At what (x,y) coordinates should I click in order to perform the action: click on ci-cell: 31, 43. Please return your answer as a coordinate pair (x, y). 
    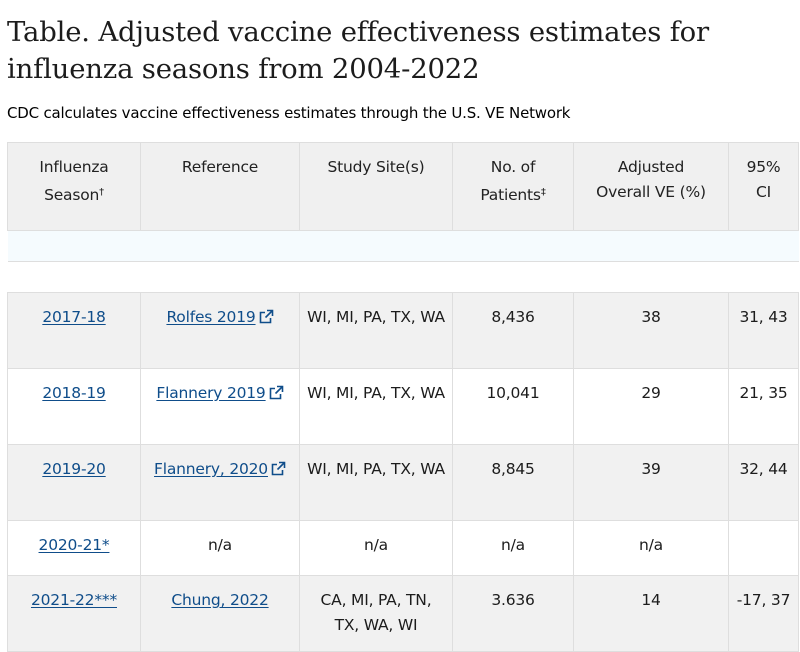
    Looking at the image, I should click on (763, 330).